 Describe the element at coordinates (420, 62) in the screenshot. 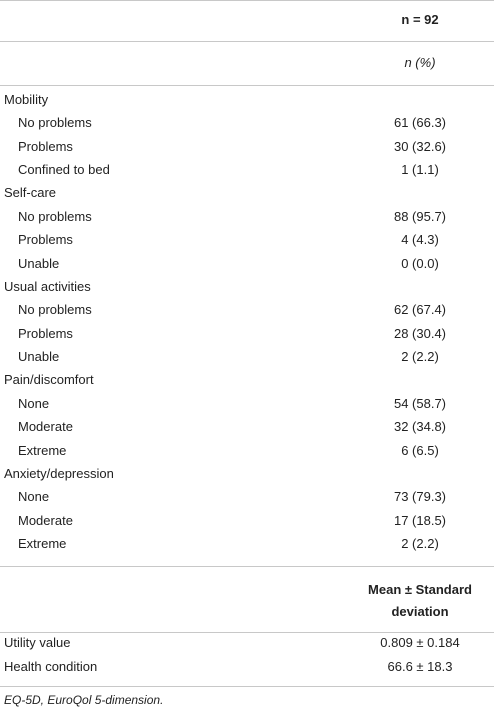

I see `column-subheader: n (%)` at that location.